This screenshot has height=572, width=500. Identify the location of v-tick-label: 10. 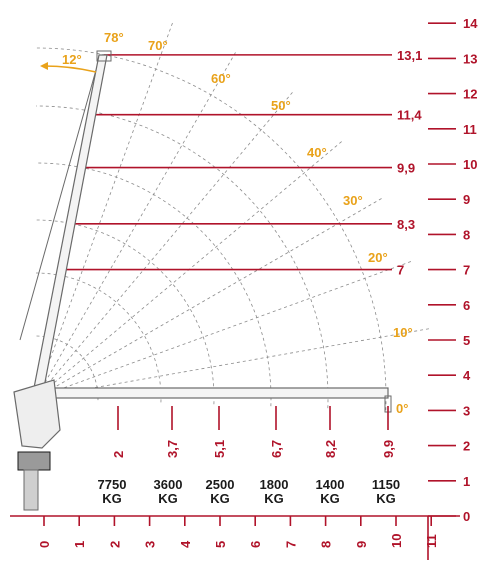
(470, 164).